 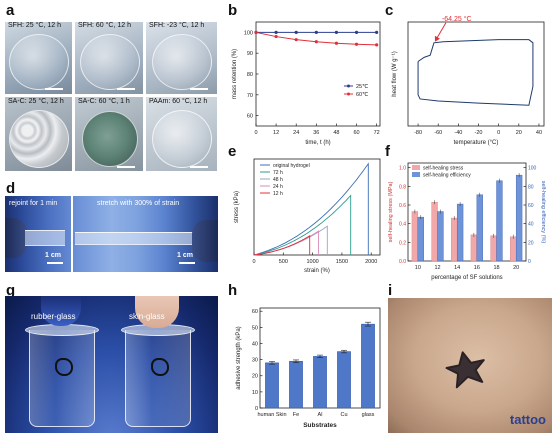 What do you see at coordinates (250, 75) in the screenshot?
I see `y-tick-label: 80` at bounding box center [250, 75].